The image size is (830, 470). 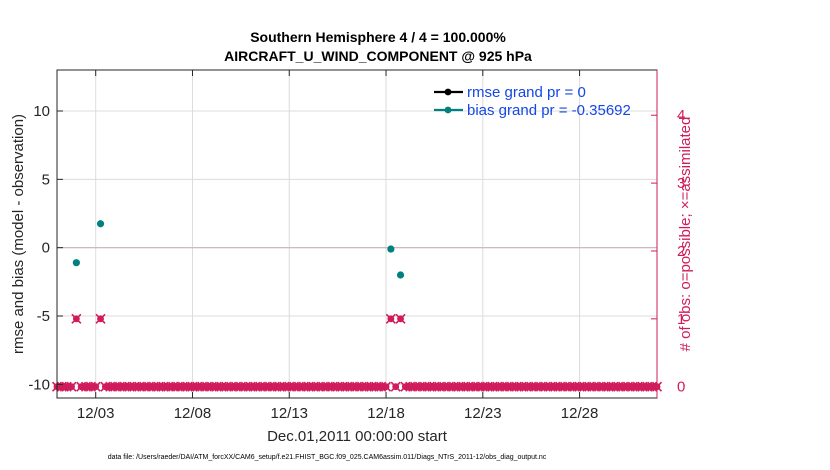 I want to click on y-tick-label: -5, so click(x=43, y=316).